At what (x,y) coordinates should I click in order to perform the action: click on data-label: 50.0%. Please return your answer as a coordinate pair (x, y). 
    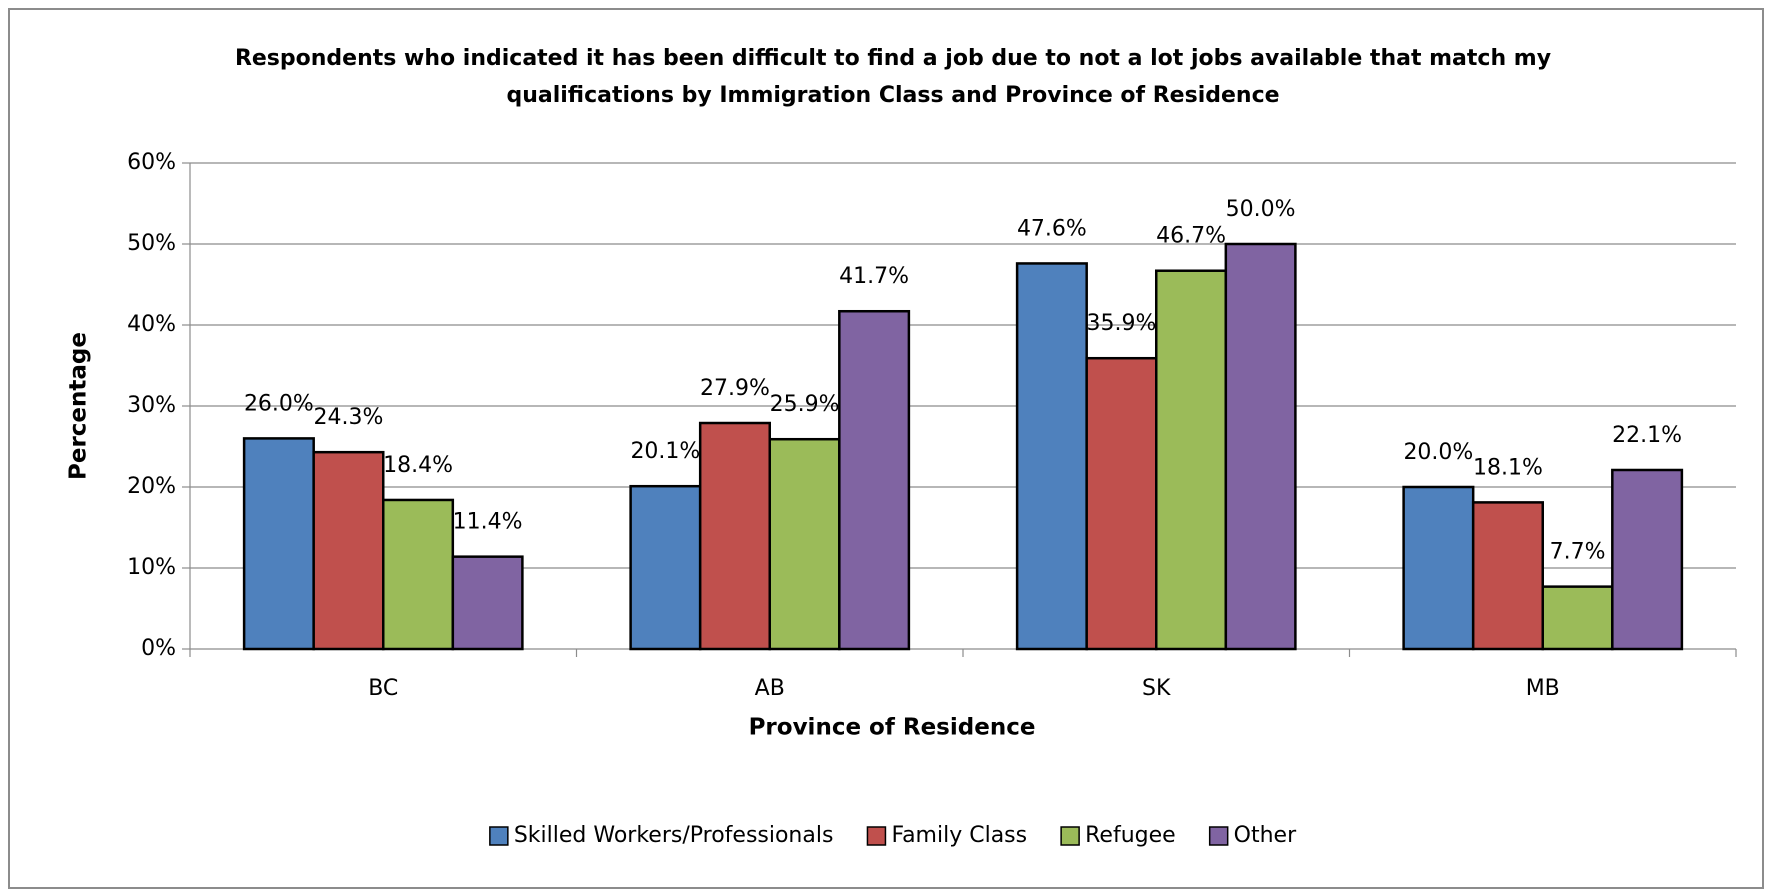
    Looking at the image, I should click on (1261, 209).